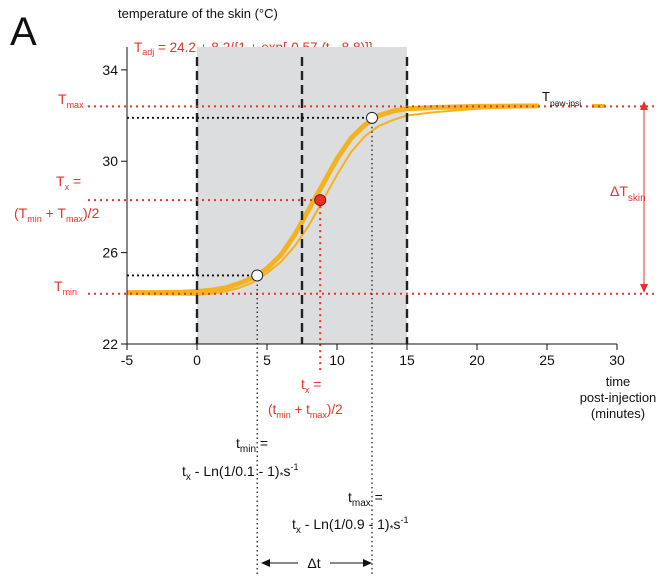 This screenshot has height=576, width=665. Describe the element at coordinates (311, 385) in the screenshot. I see `tx-bottom-label: tx =` at that location.